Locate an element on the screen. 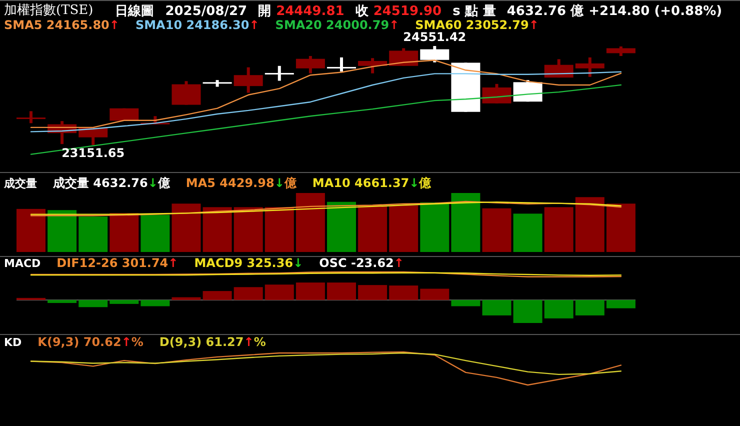 Image resolution: width=740 pixels, height=426 pixels. text: 收 is located at coordinates (362, 11).